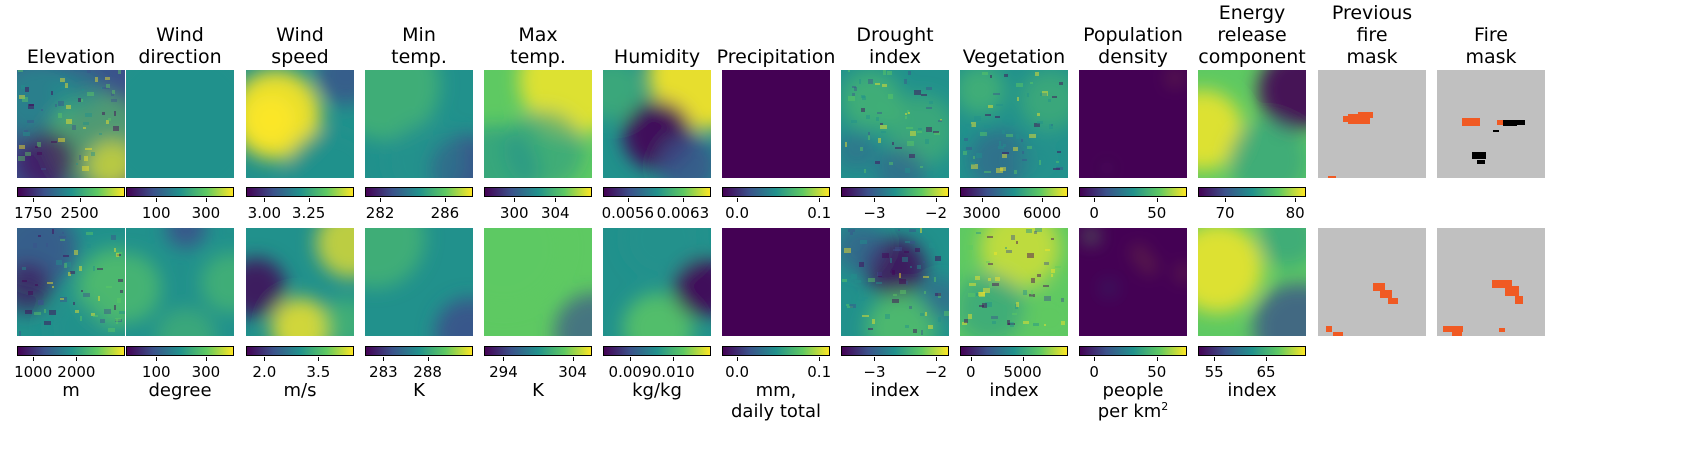 This screenshot has width=1692, height=472. Describe the element at coordinates (630, 372) in the screenshot. I see `colorbar-tick-label: 0.009` at that location.